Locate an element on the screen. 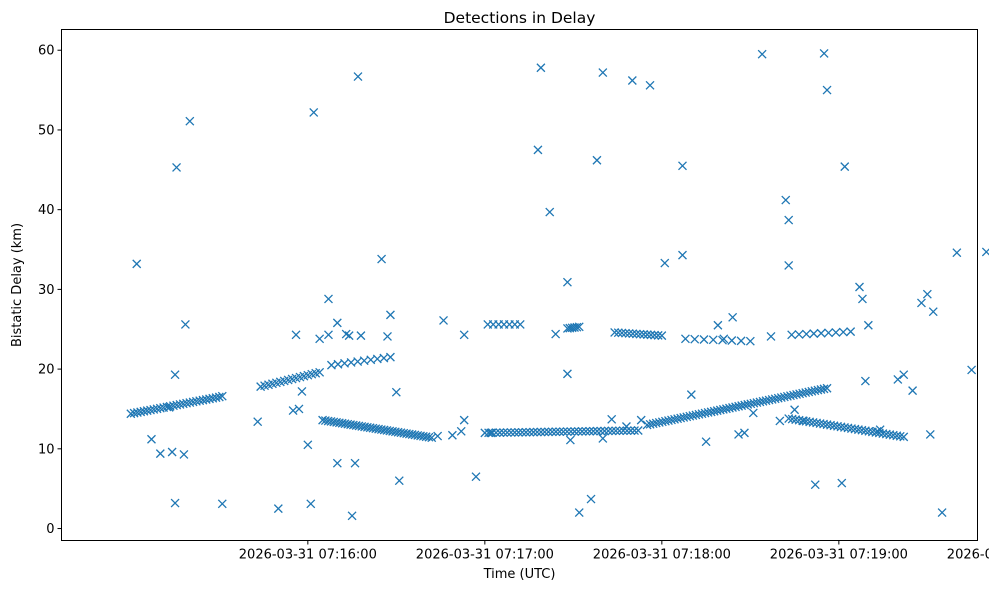 The image size is (989, 590). x-axis-label: Time (UTC) is located at coordinates (519, 574).